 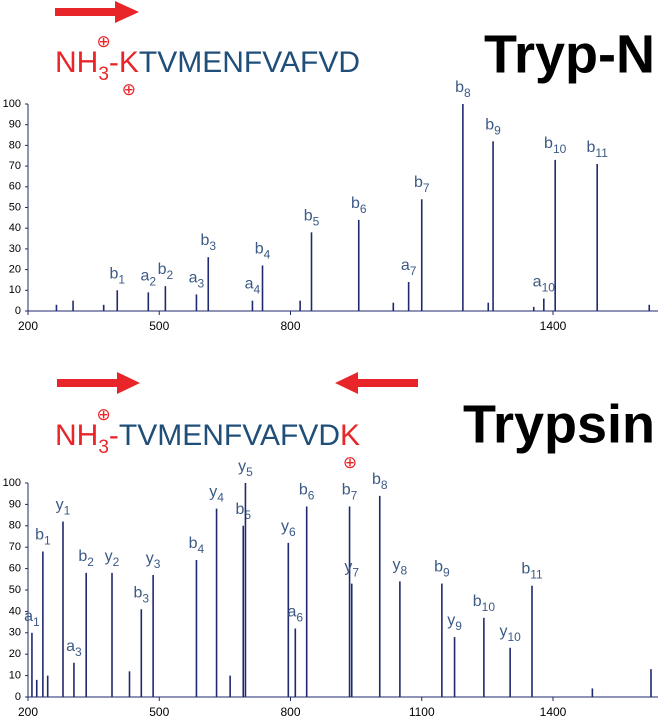 What do you see at coordinates (112, 558) in the screenshot?
I see `peak-label: y2` at bounding box center [112, 558].